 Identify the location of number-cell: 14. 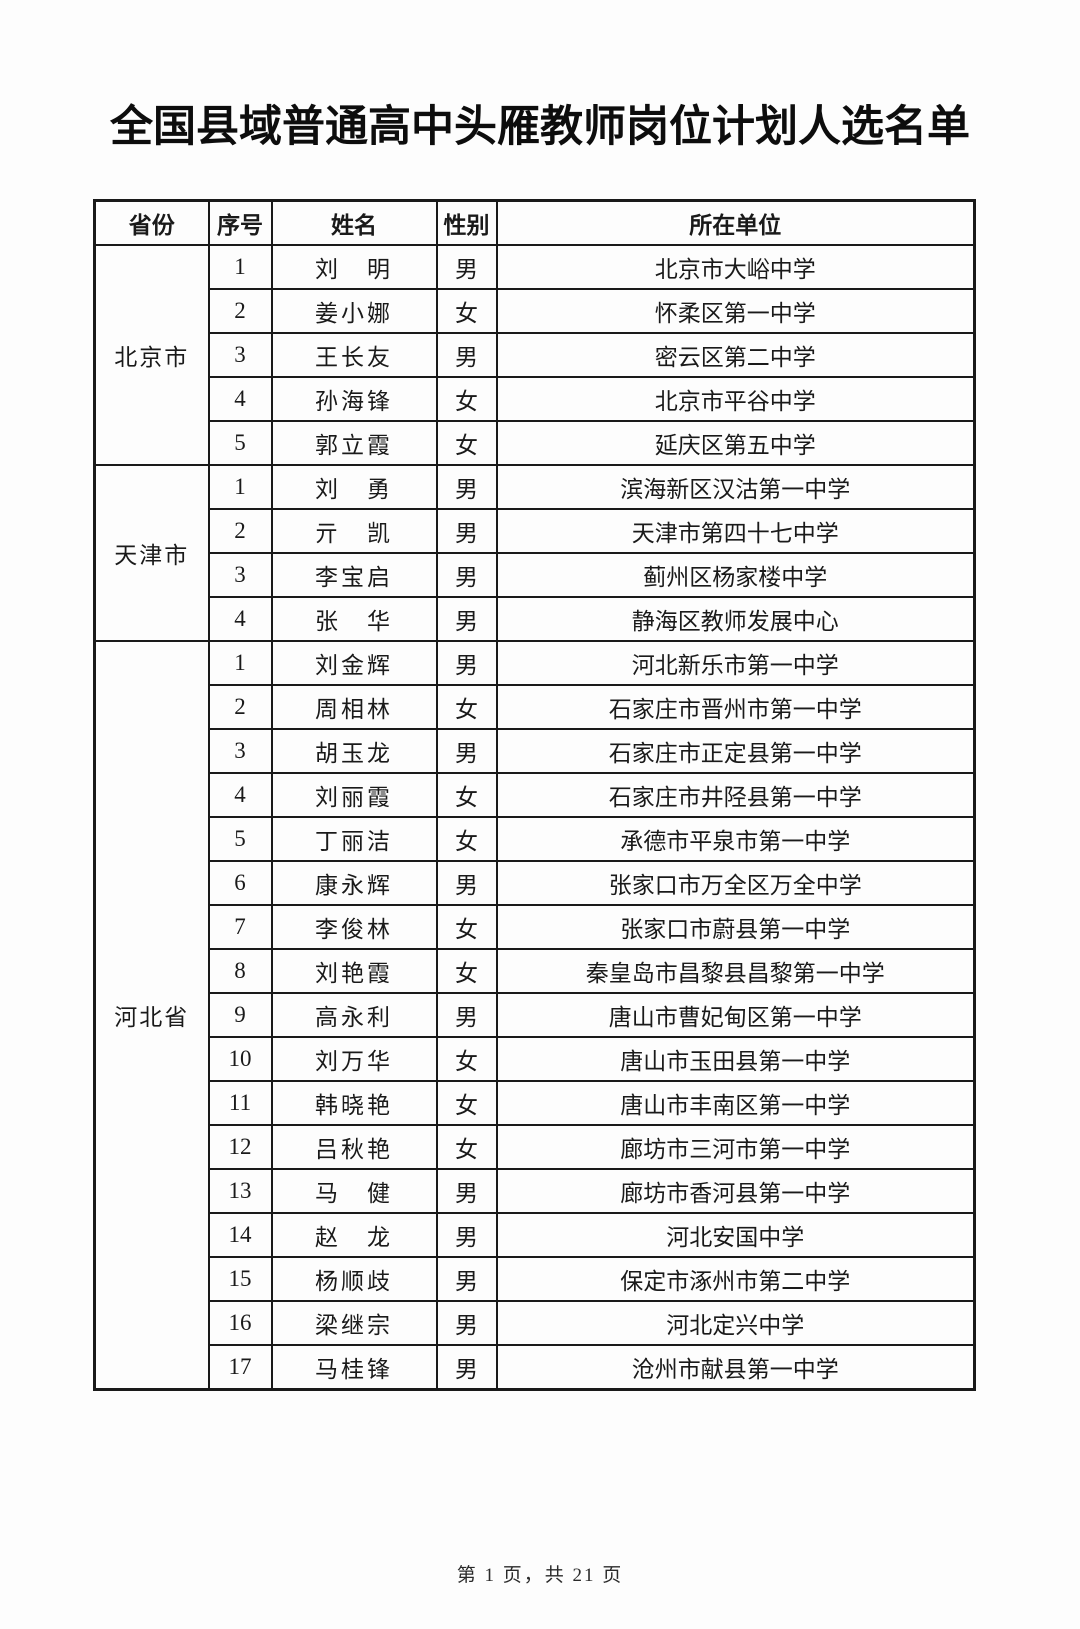
(240, 1235).